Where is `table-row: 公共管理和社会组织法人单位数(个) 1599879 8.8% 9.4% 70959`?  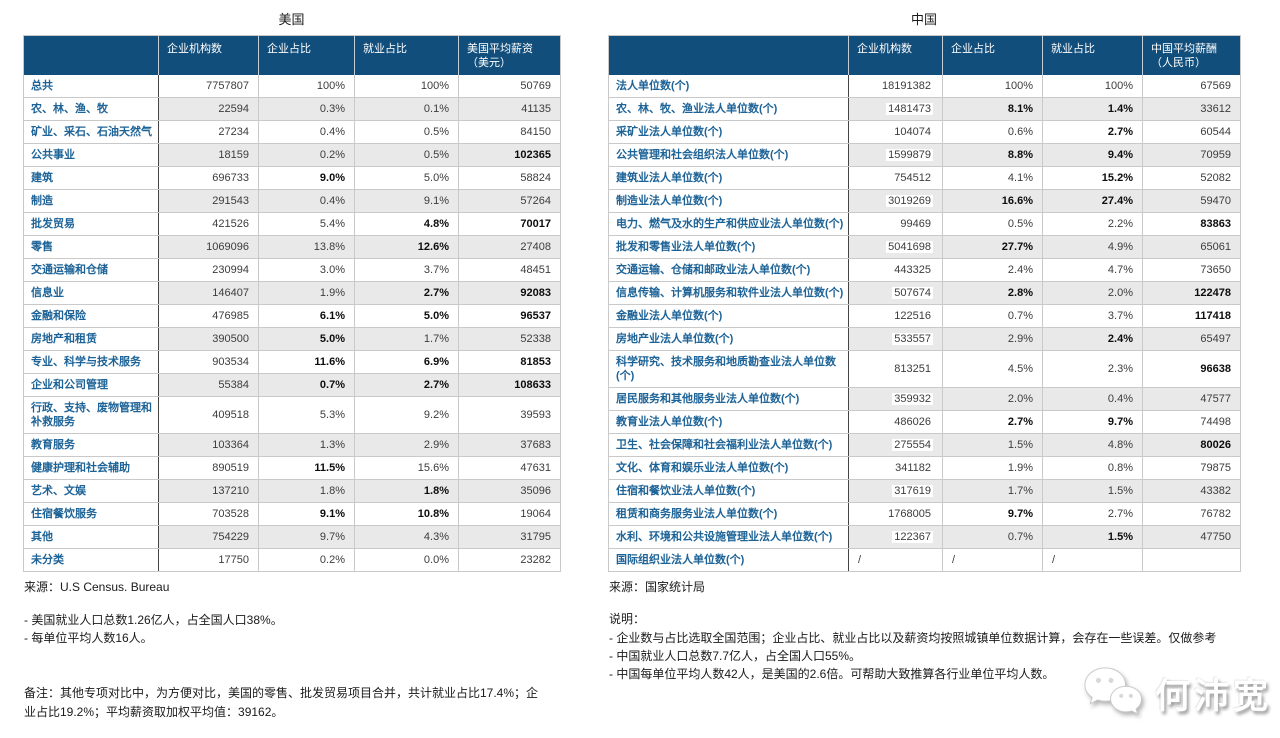
table-row: 公共管理和社会组织法人单位数(个) 1599879 8.8% 9.4% 70959 is located at coordinates (924, 155).